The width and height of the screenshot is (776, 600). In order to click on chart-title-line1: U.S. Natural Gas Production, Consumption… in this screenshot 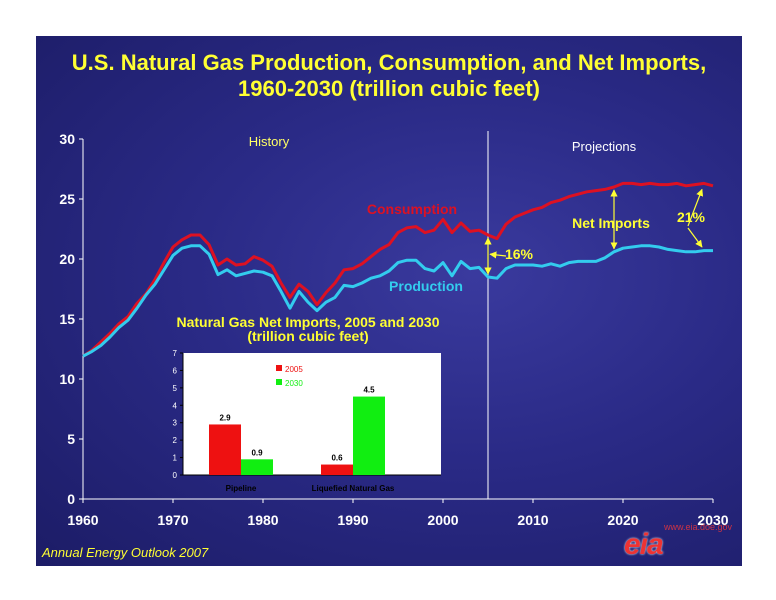, I will do `click(389, 62)`.